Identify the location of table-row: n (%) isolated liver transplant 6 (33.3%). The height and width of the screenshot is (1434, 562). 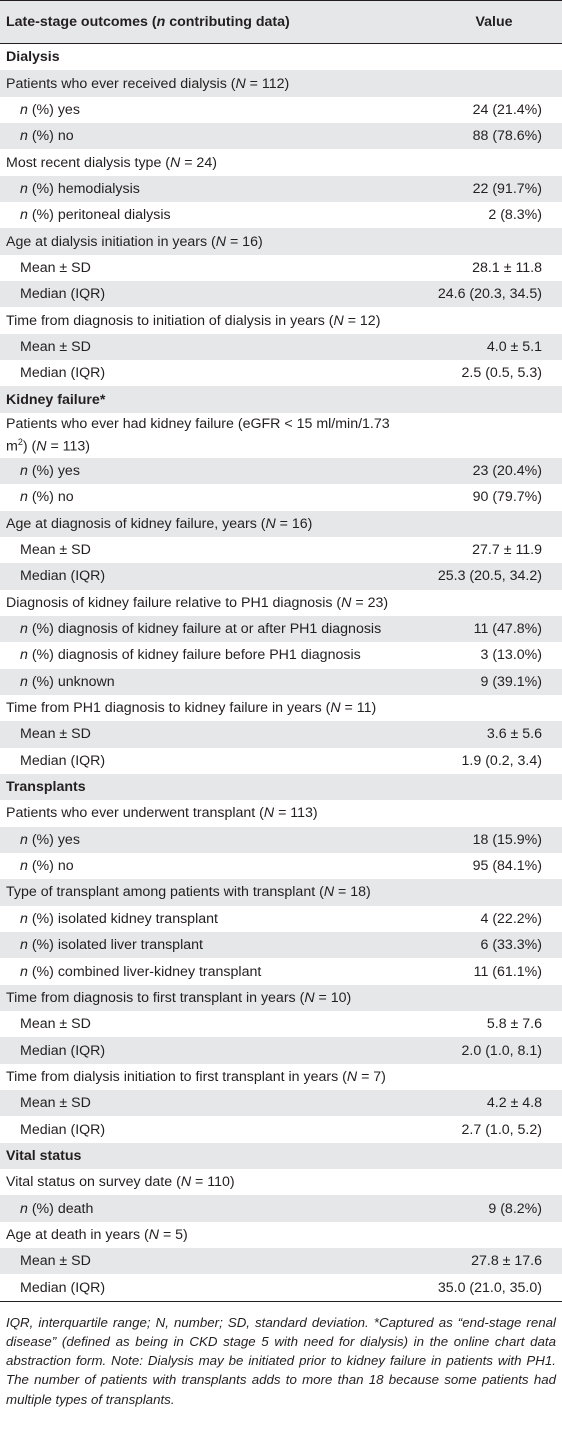
(281, 945).